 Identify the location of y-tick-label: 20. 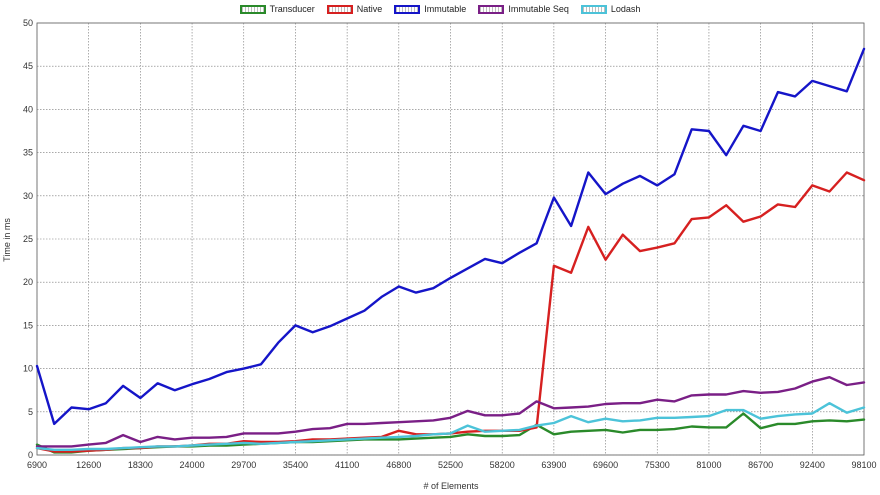
(28, 282).